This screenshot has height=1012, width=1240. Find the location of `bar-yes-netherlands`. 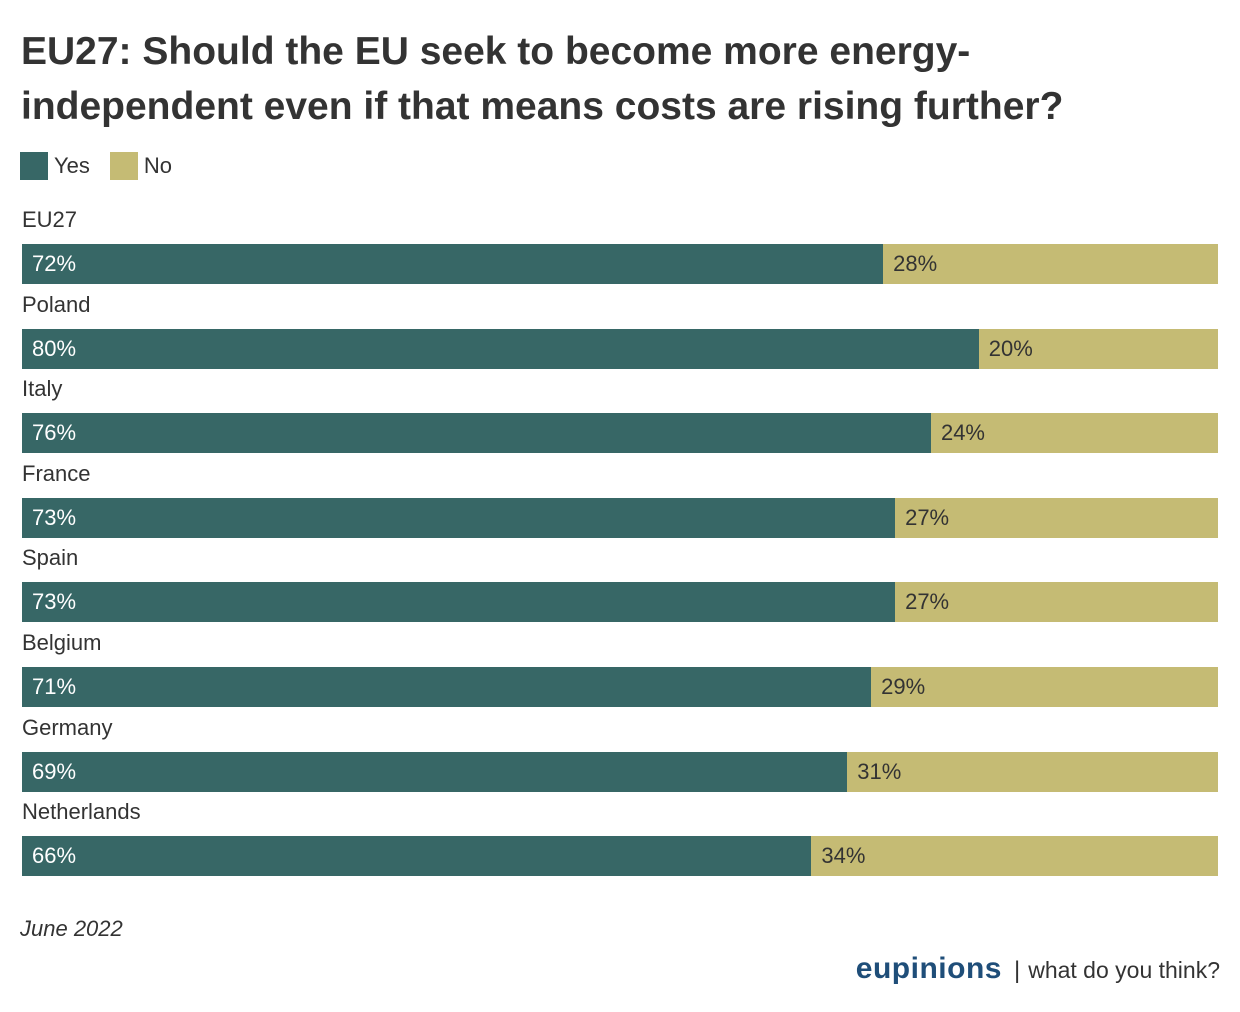

bar-yes-netherlands is located at coordinates (417, 856).